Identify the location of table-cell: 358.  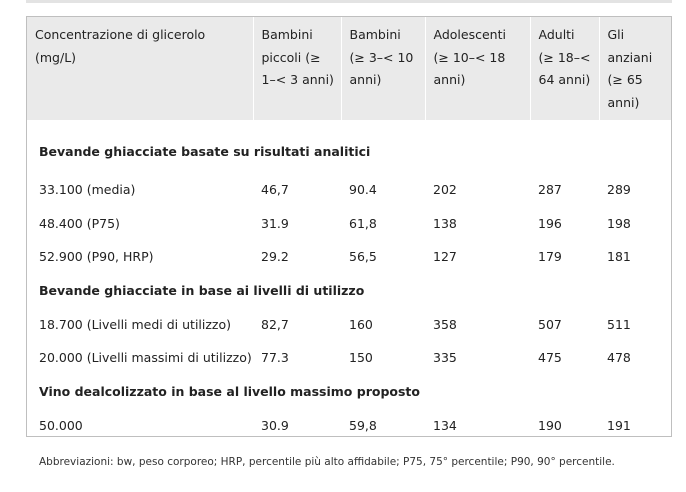
(445, 324).